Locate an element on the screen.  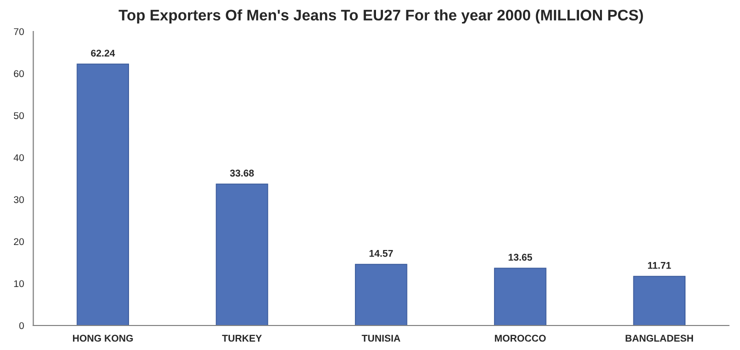
data-label: 13.65 is located at coordinates (520, 257).